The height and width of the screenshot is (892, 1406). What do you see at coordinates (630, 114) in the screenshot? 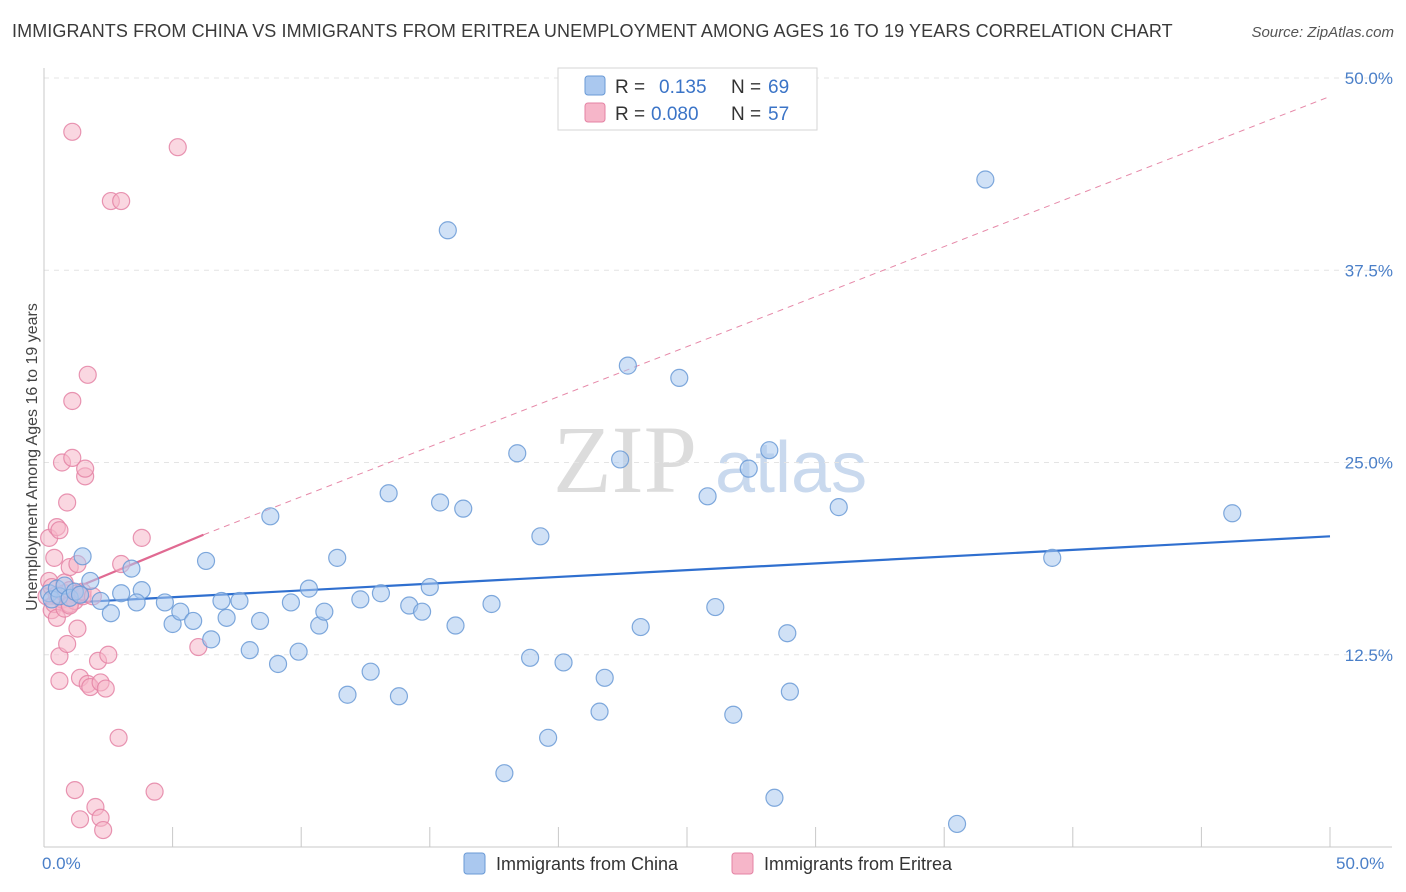
I see `legend-r-label-eritrea: R =` at bounding box center [630, 114].